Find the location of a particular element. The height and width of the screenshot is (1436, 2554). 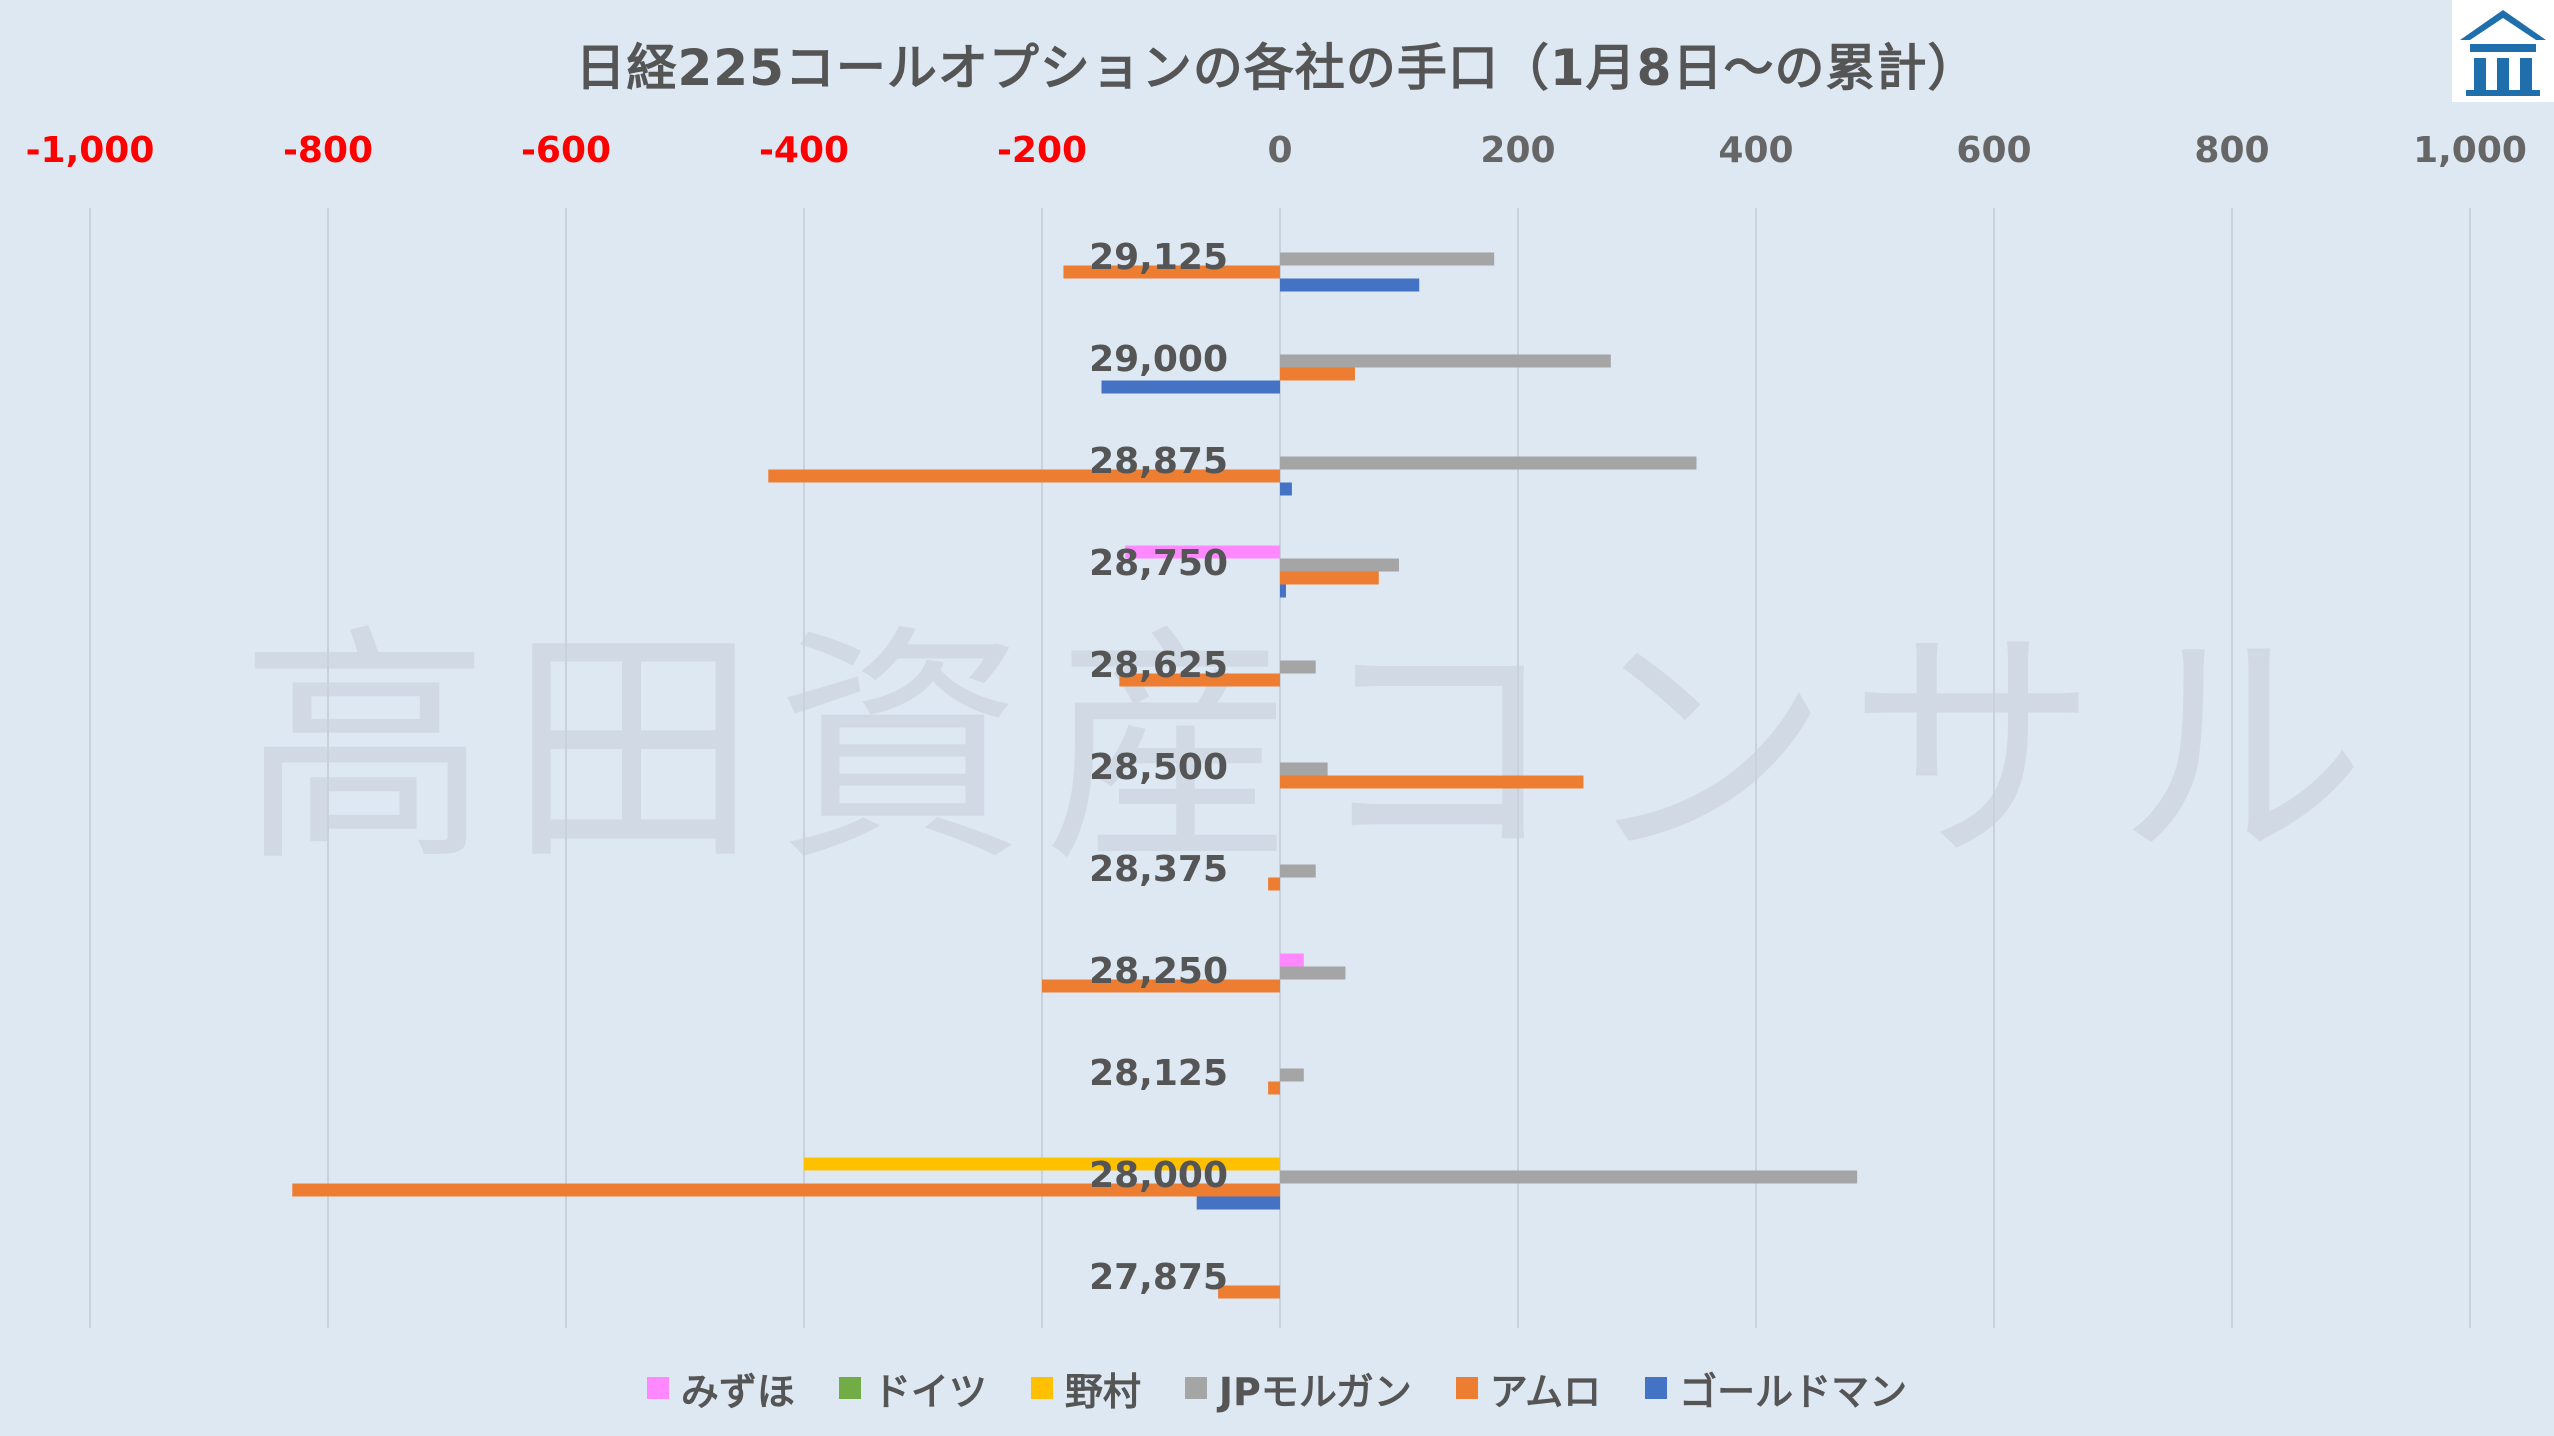

legend-item: 野村 is located at coordinates (1085, 1388).